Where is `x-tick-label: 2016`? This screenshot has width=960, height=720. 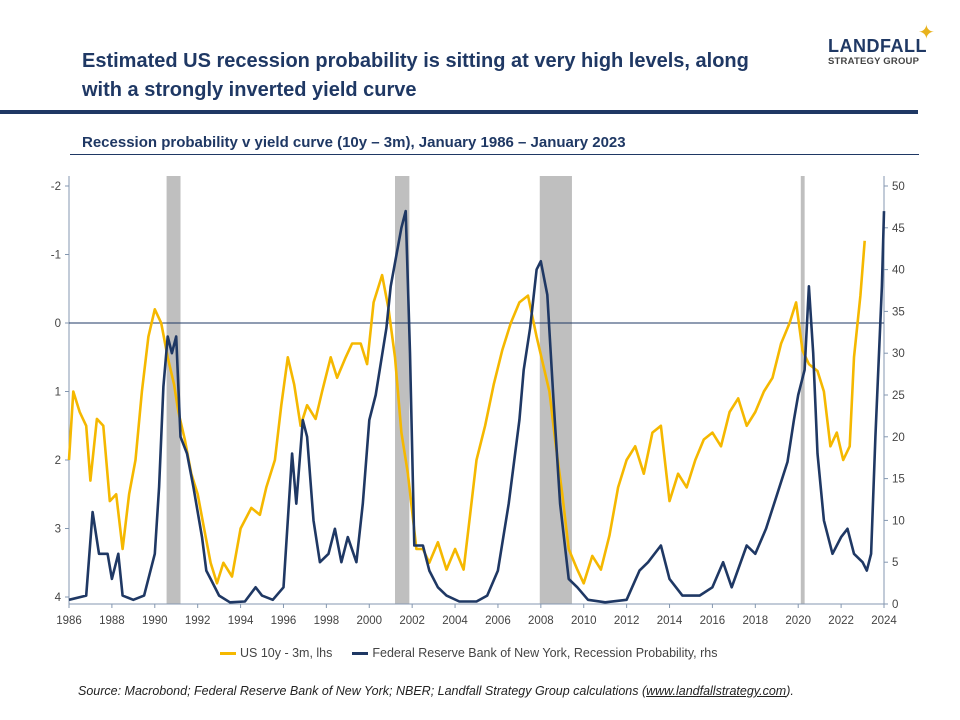 x-tick-label: 2016 is located at coordinates (713, 621).